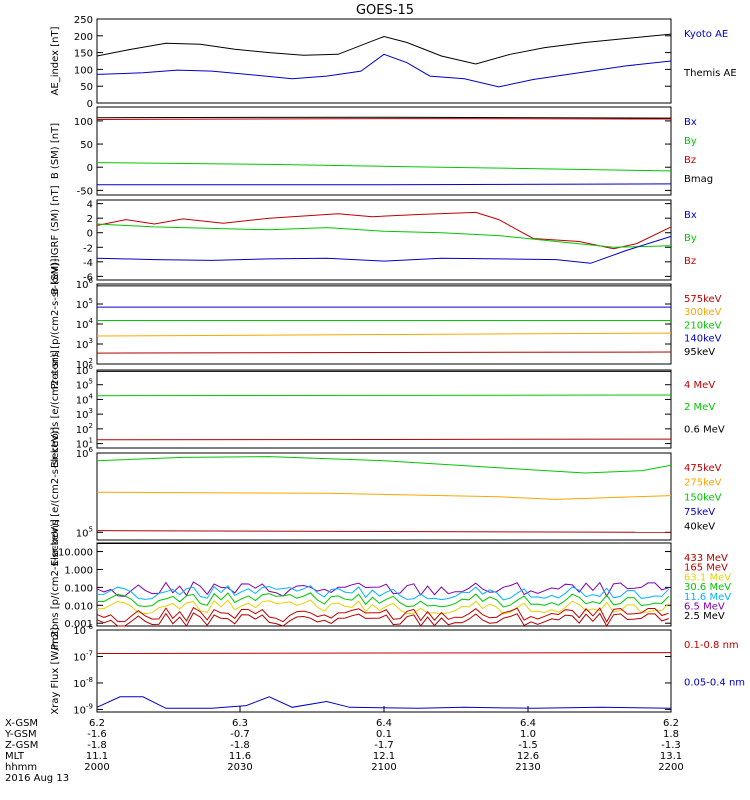 This screenshot has width=750, height=800. What do you see at coordinates (528, 756) in the screenshot?
I see `x-row-value: 12.6` at bounding box center [528, 756].